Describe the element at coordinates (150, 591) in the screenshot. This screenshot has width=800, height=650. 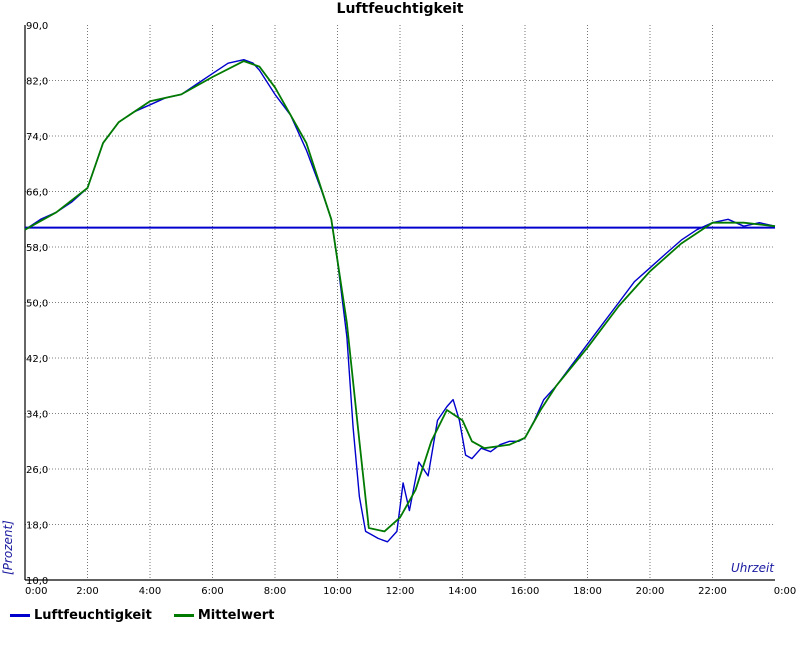
I see `x-tick-label: 4:00` at that location.